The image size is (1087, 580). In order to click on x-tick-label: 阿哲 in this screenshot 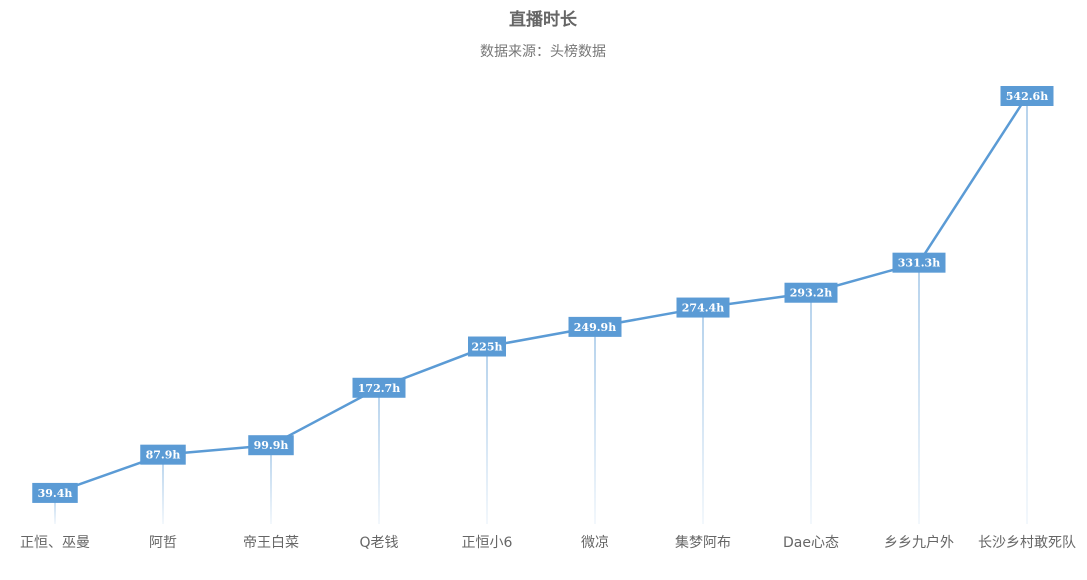, I will do `click(163, 543)`.